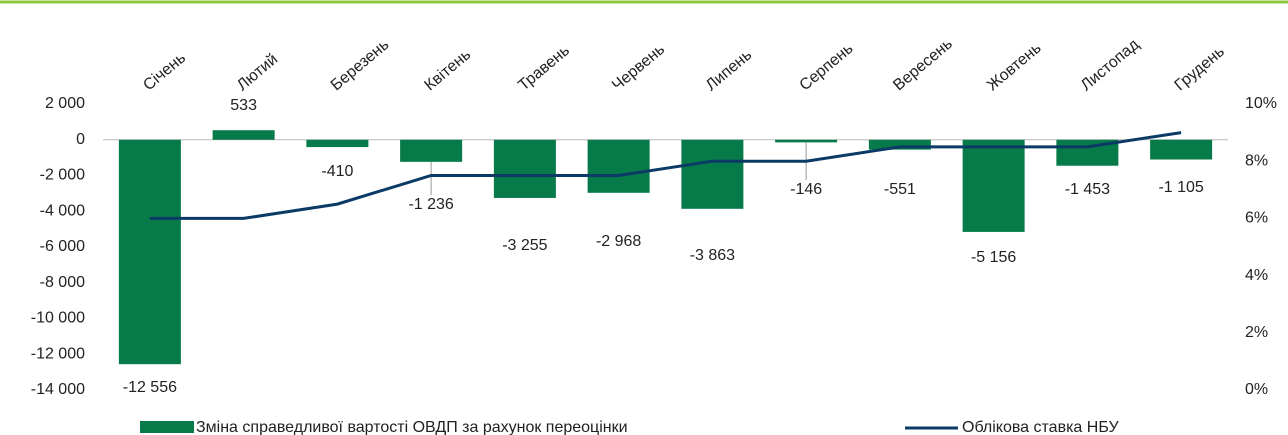 The image size is (1288, 435). What do you see at coordinates (1256, 160) in the screenshot?
I see `y2-tick-label: 8%` at bounding box center [1256, 160].